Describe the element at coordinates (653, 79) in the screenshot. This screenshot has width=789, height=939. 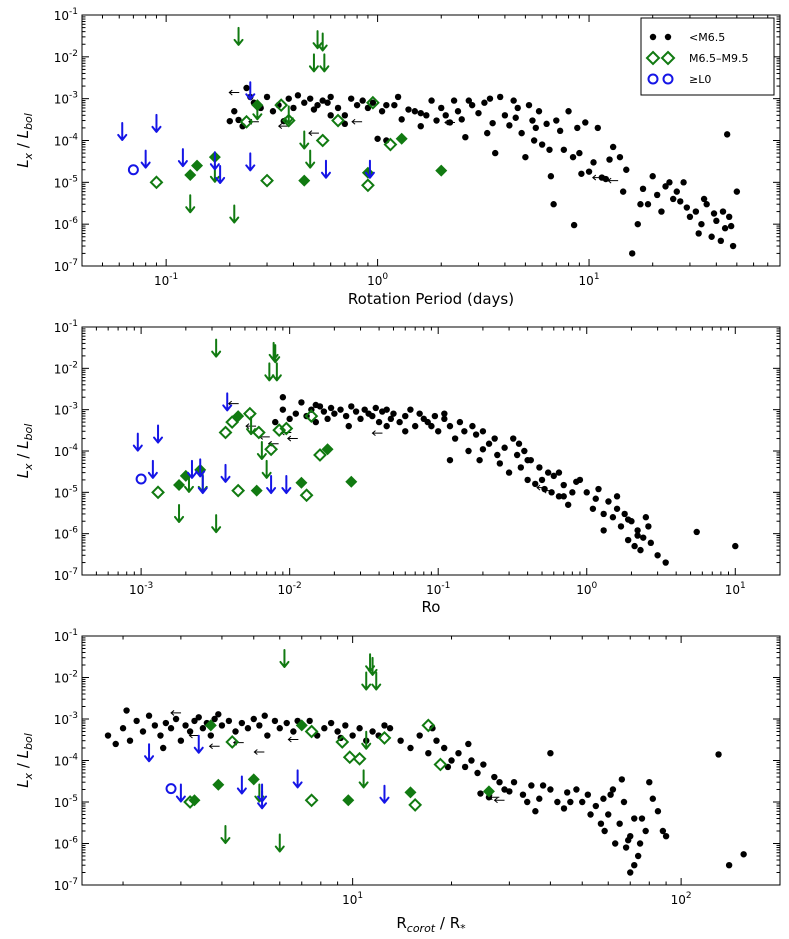
I see `legend-marker-lt-icon` at that location.